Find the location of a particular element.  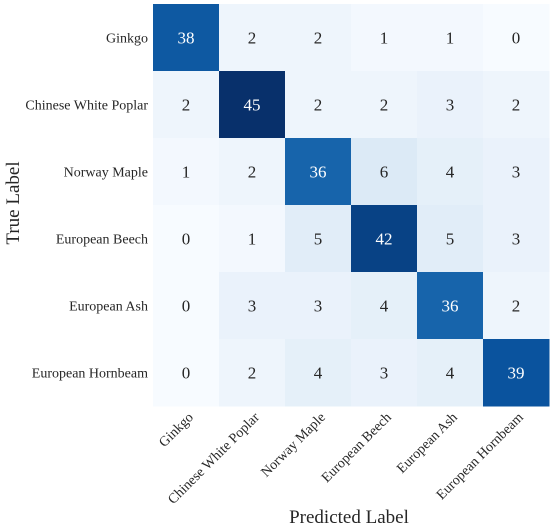

y-tick-label: Ginkgo is located at coordinates (127, 39).